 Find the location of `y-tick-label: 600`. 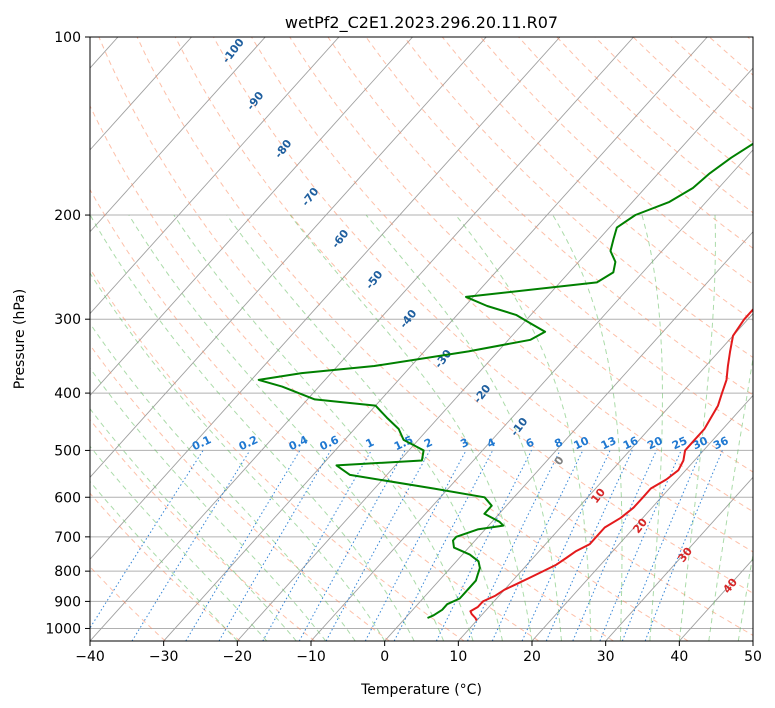

y-tick-label: 600 is located at coordinates (67, 498).